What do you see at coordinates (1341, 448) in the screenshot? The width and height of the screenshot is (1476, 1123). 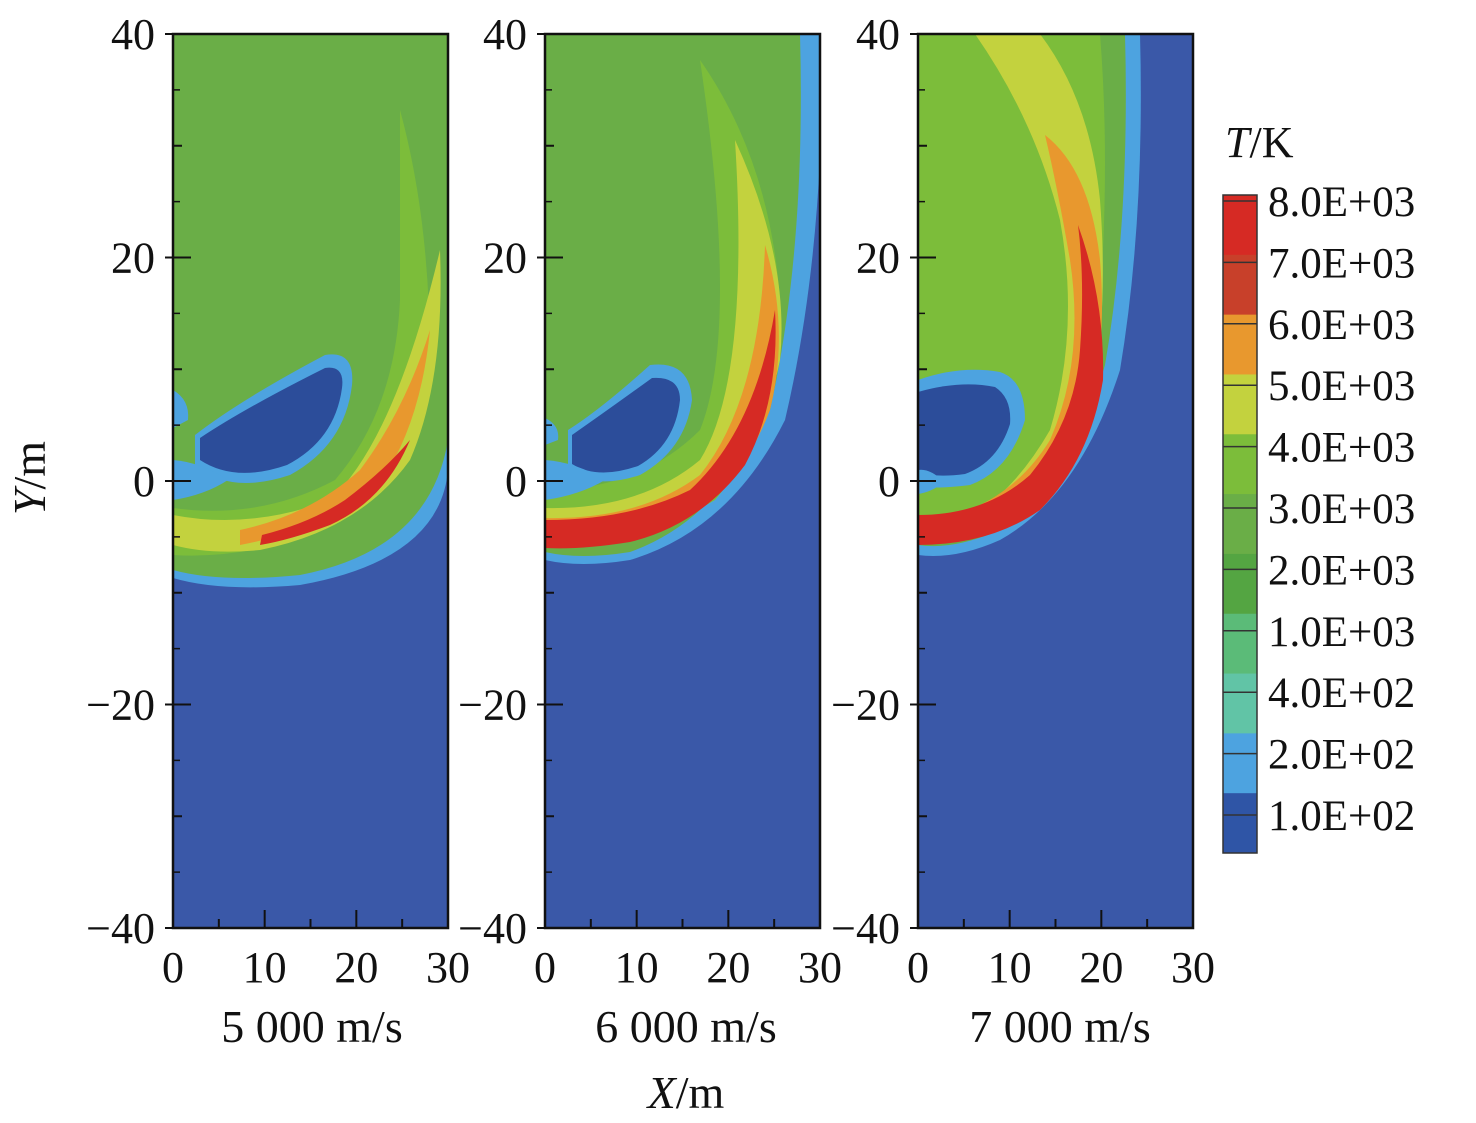 I see `colorbar-level-label: 4.0E+03` at bounding box center [1341, 448].